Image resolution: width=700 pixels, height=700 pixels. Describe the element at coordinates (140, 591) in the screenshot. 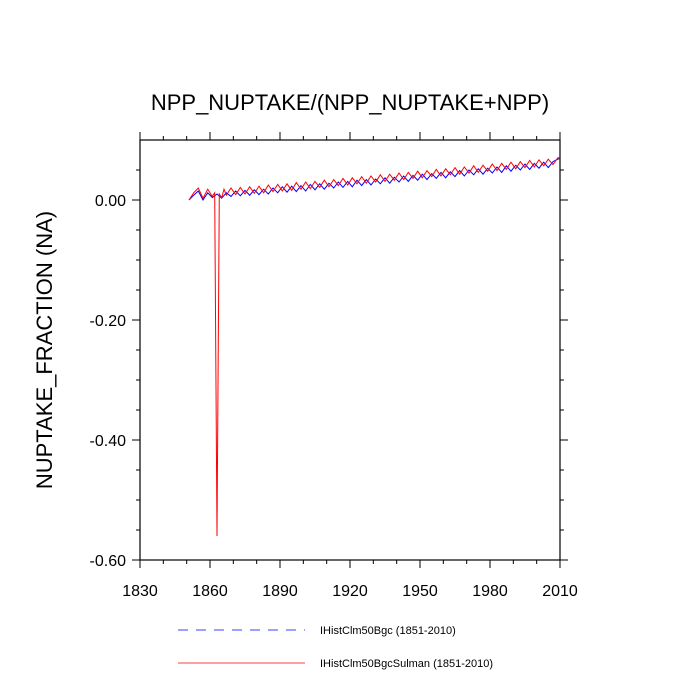

I see `x-tick-label: 1830` at that location.